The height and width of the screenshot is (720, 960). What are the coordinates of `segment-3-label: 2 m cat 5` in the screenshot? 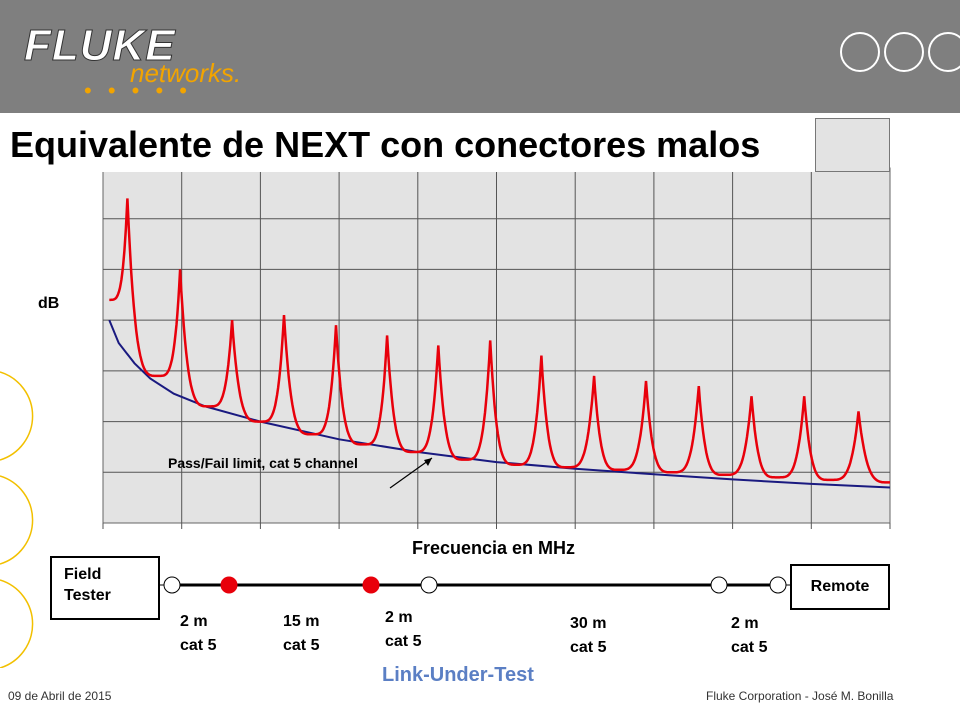 It's located at (403, 630).